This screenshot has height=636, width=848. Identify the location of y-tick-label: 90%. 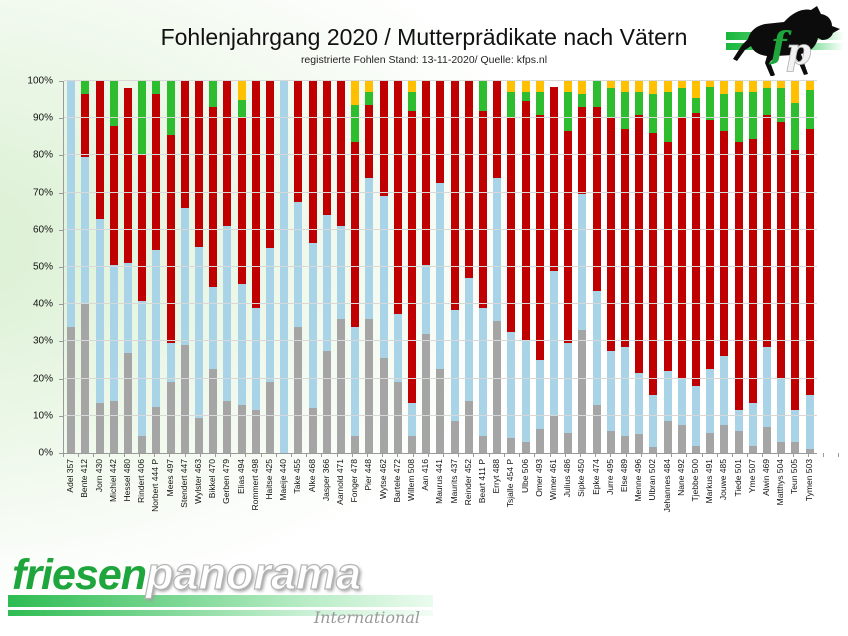
(42, 118).